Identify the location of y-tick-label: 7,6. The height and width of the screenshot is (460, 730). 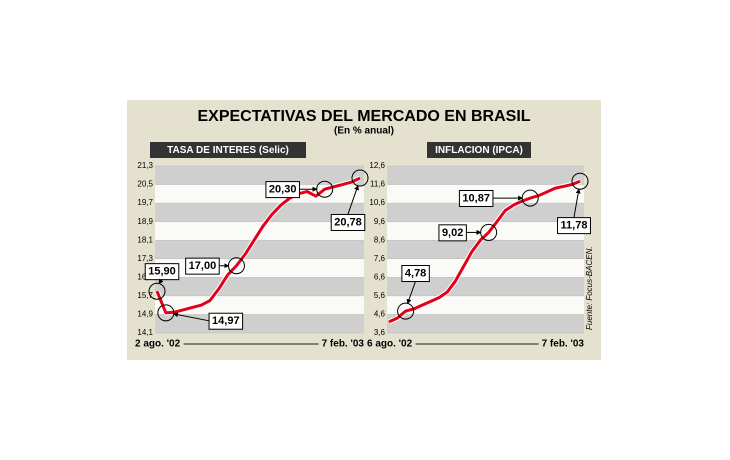
(380, 258).